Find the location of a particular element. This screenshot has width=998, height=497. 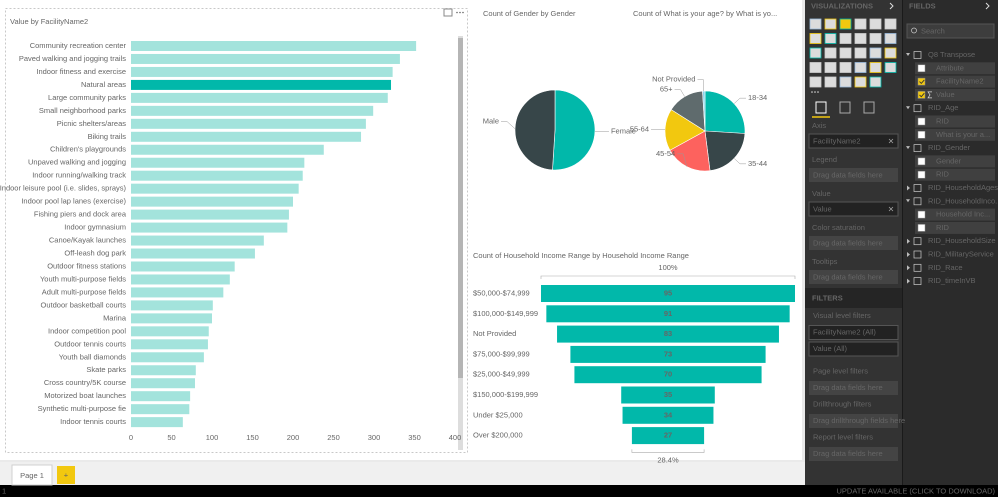

analytics-tab-icon is located at coordinates (869, 107).